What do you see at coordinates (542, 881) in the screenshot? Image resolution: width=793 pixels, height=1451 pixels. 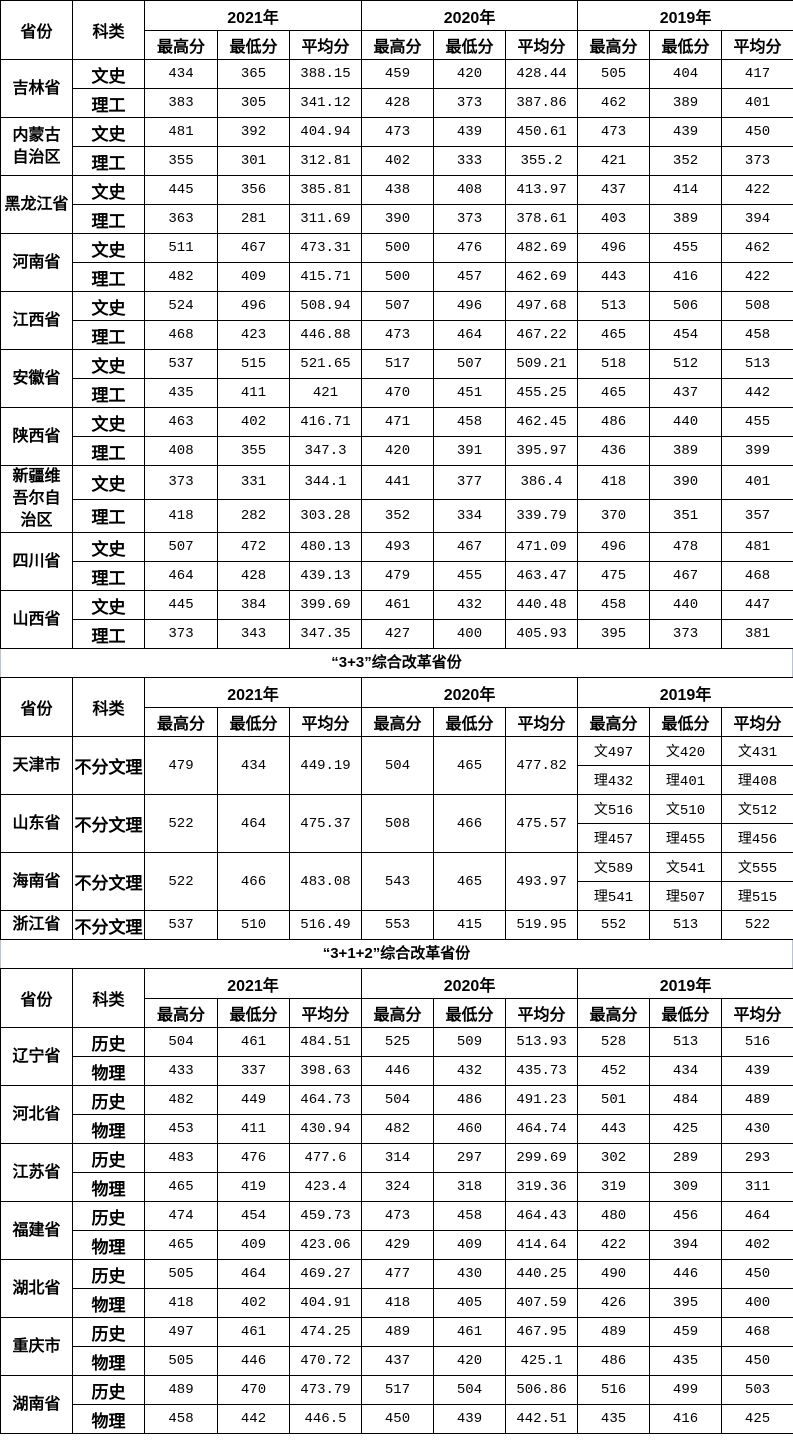 I see `score-cell: 493.97` at bounding box center [542, 881].